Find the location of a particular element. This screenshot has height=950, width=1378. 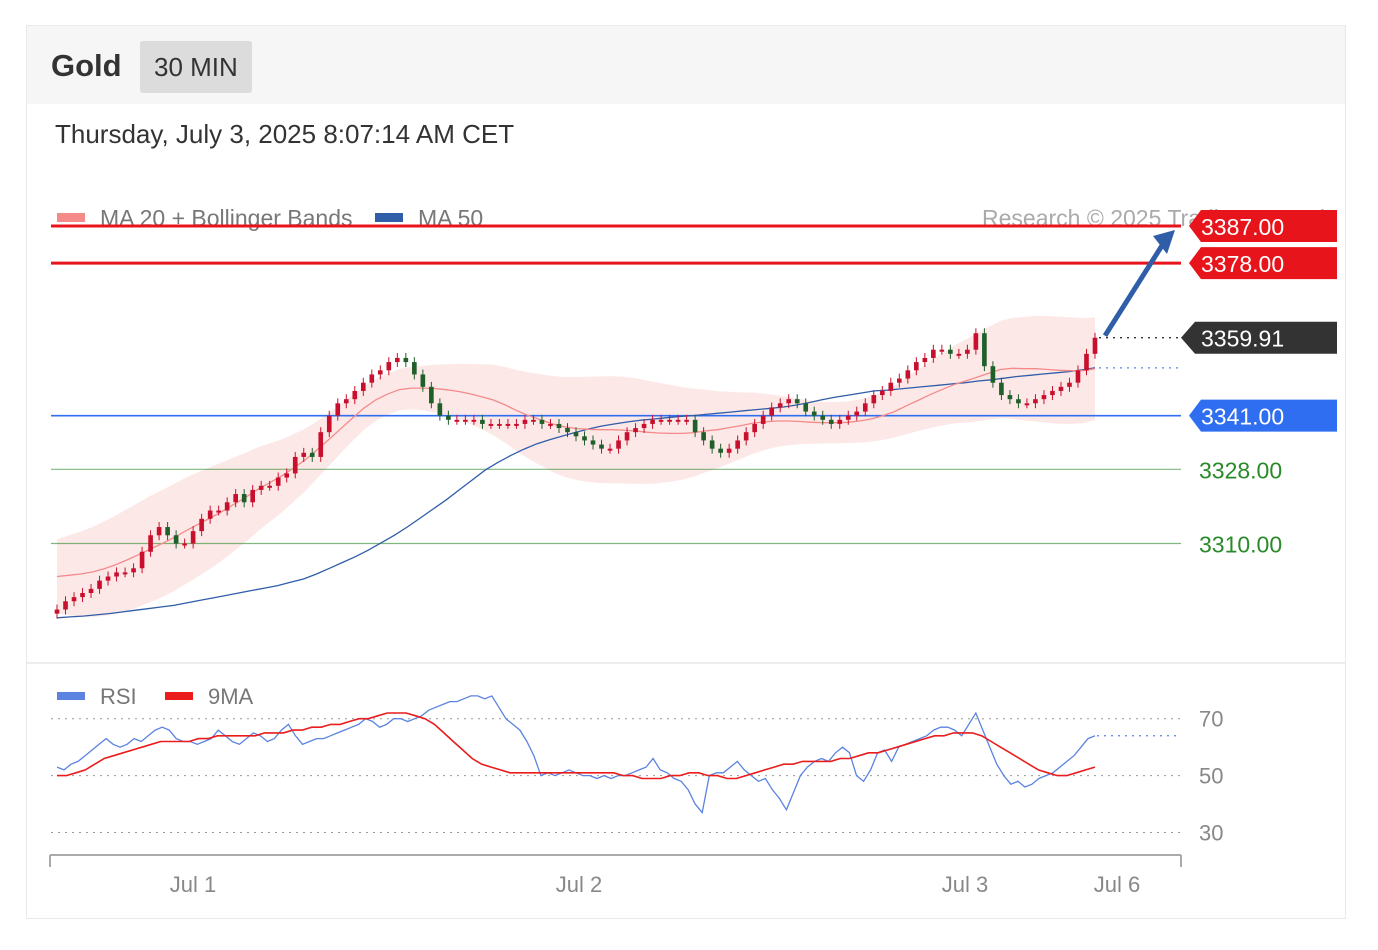

instrument-name: Gold is located at coordinates (86, 65).